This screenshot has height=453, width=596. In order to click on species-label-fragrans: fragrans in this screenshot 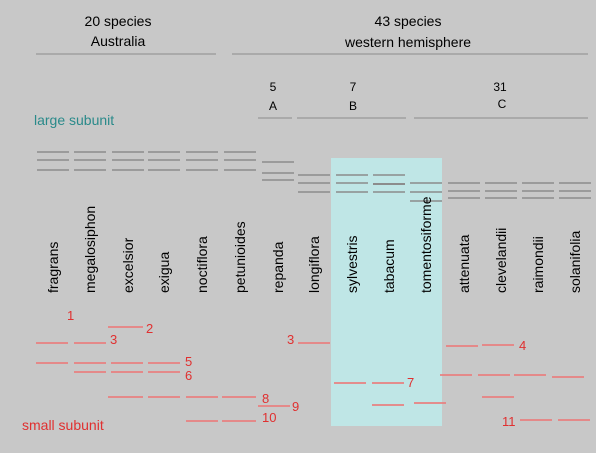, I will do `click(53, 267)`.